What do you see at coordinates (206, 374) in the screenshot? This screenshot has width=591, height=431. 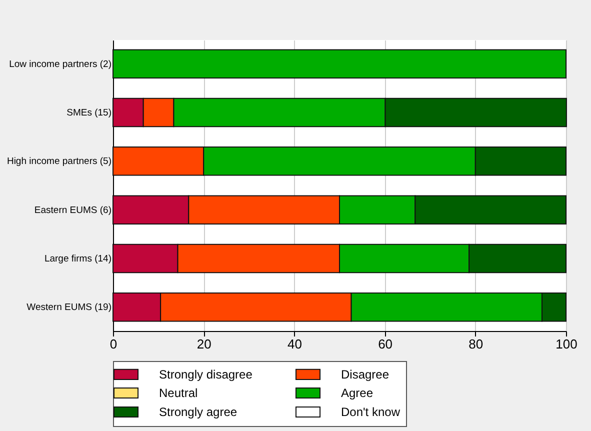 I see `legend-label: Strongly disagree` at bounding box center [206, 374].